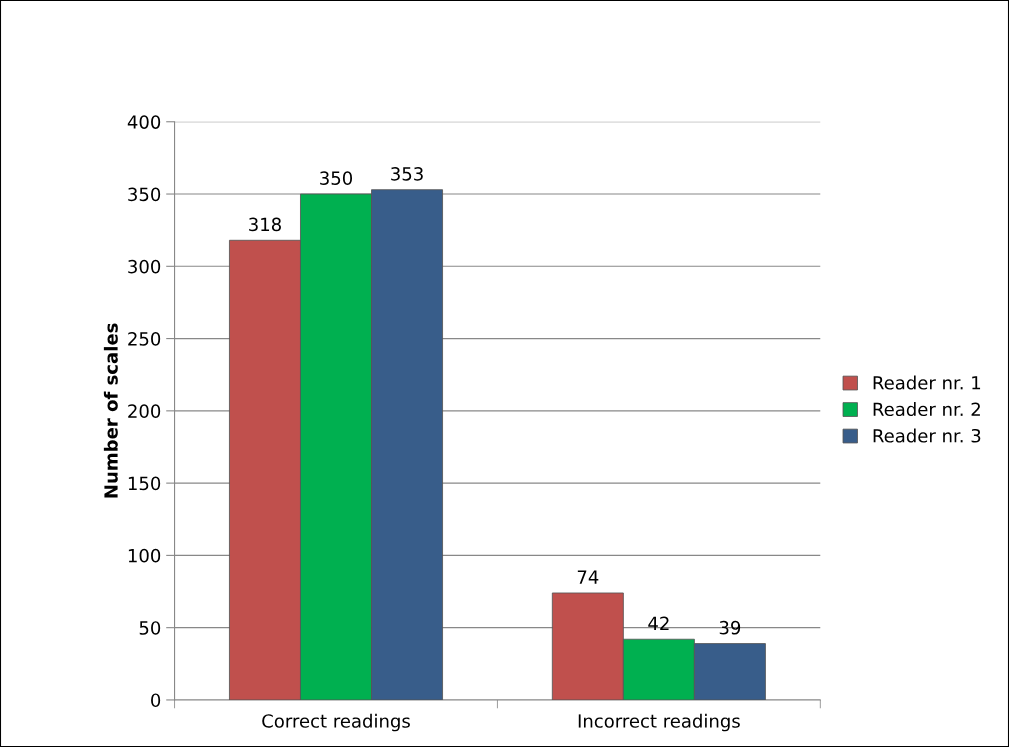 The width and height of the screenshot is (1009, 747). Describe the element at coordinates (658, 623) in the screenshot. I see `data-label: 42` at that location.